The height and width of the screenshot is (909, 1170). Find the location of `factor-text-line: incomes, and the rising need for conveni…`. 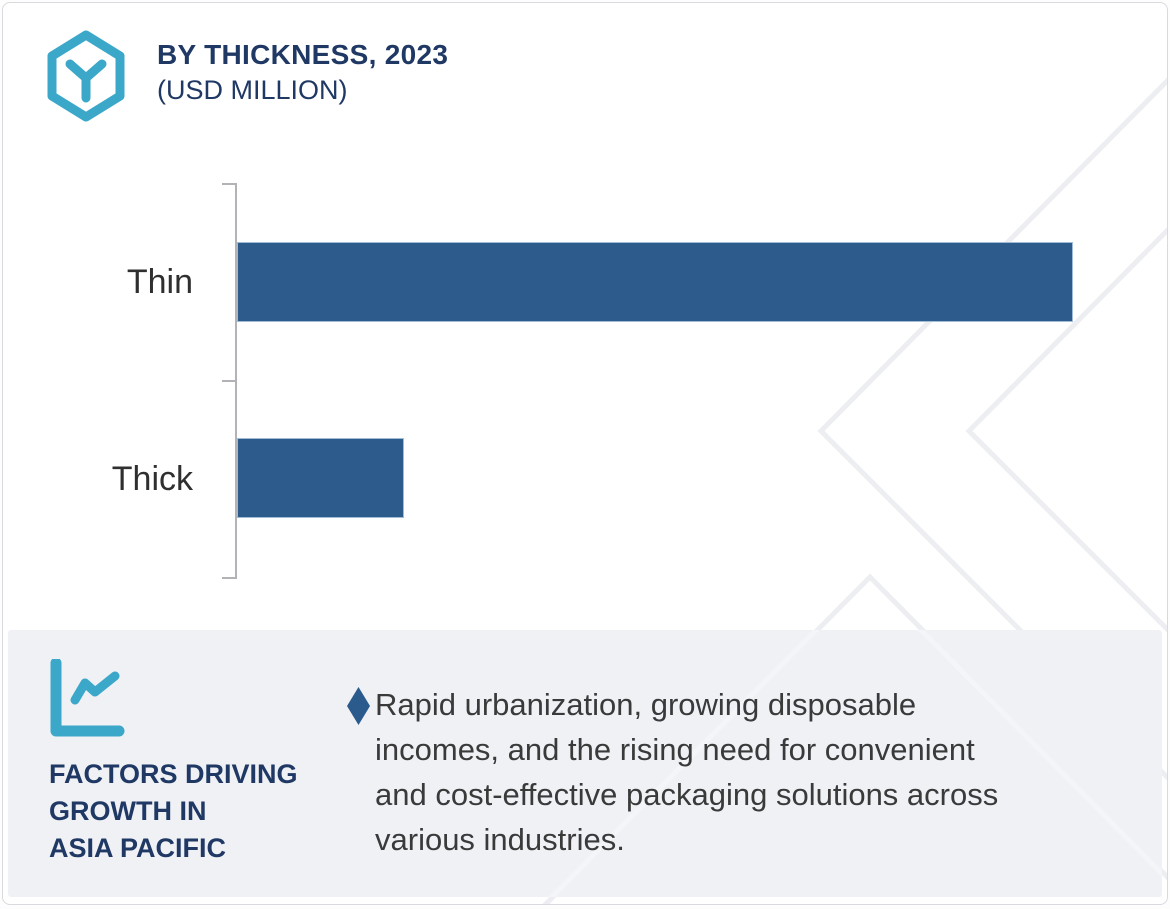

factor-text-line: incomes, and the rising need for conveni… is located at coordinates (675, 749).